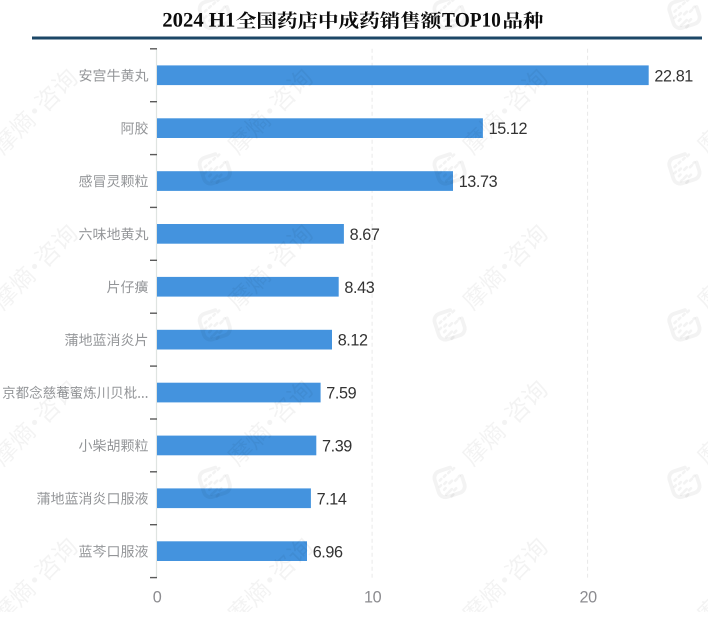  I want to click on svg-text: 7.39, so click(337, 447).